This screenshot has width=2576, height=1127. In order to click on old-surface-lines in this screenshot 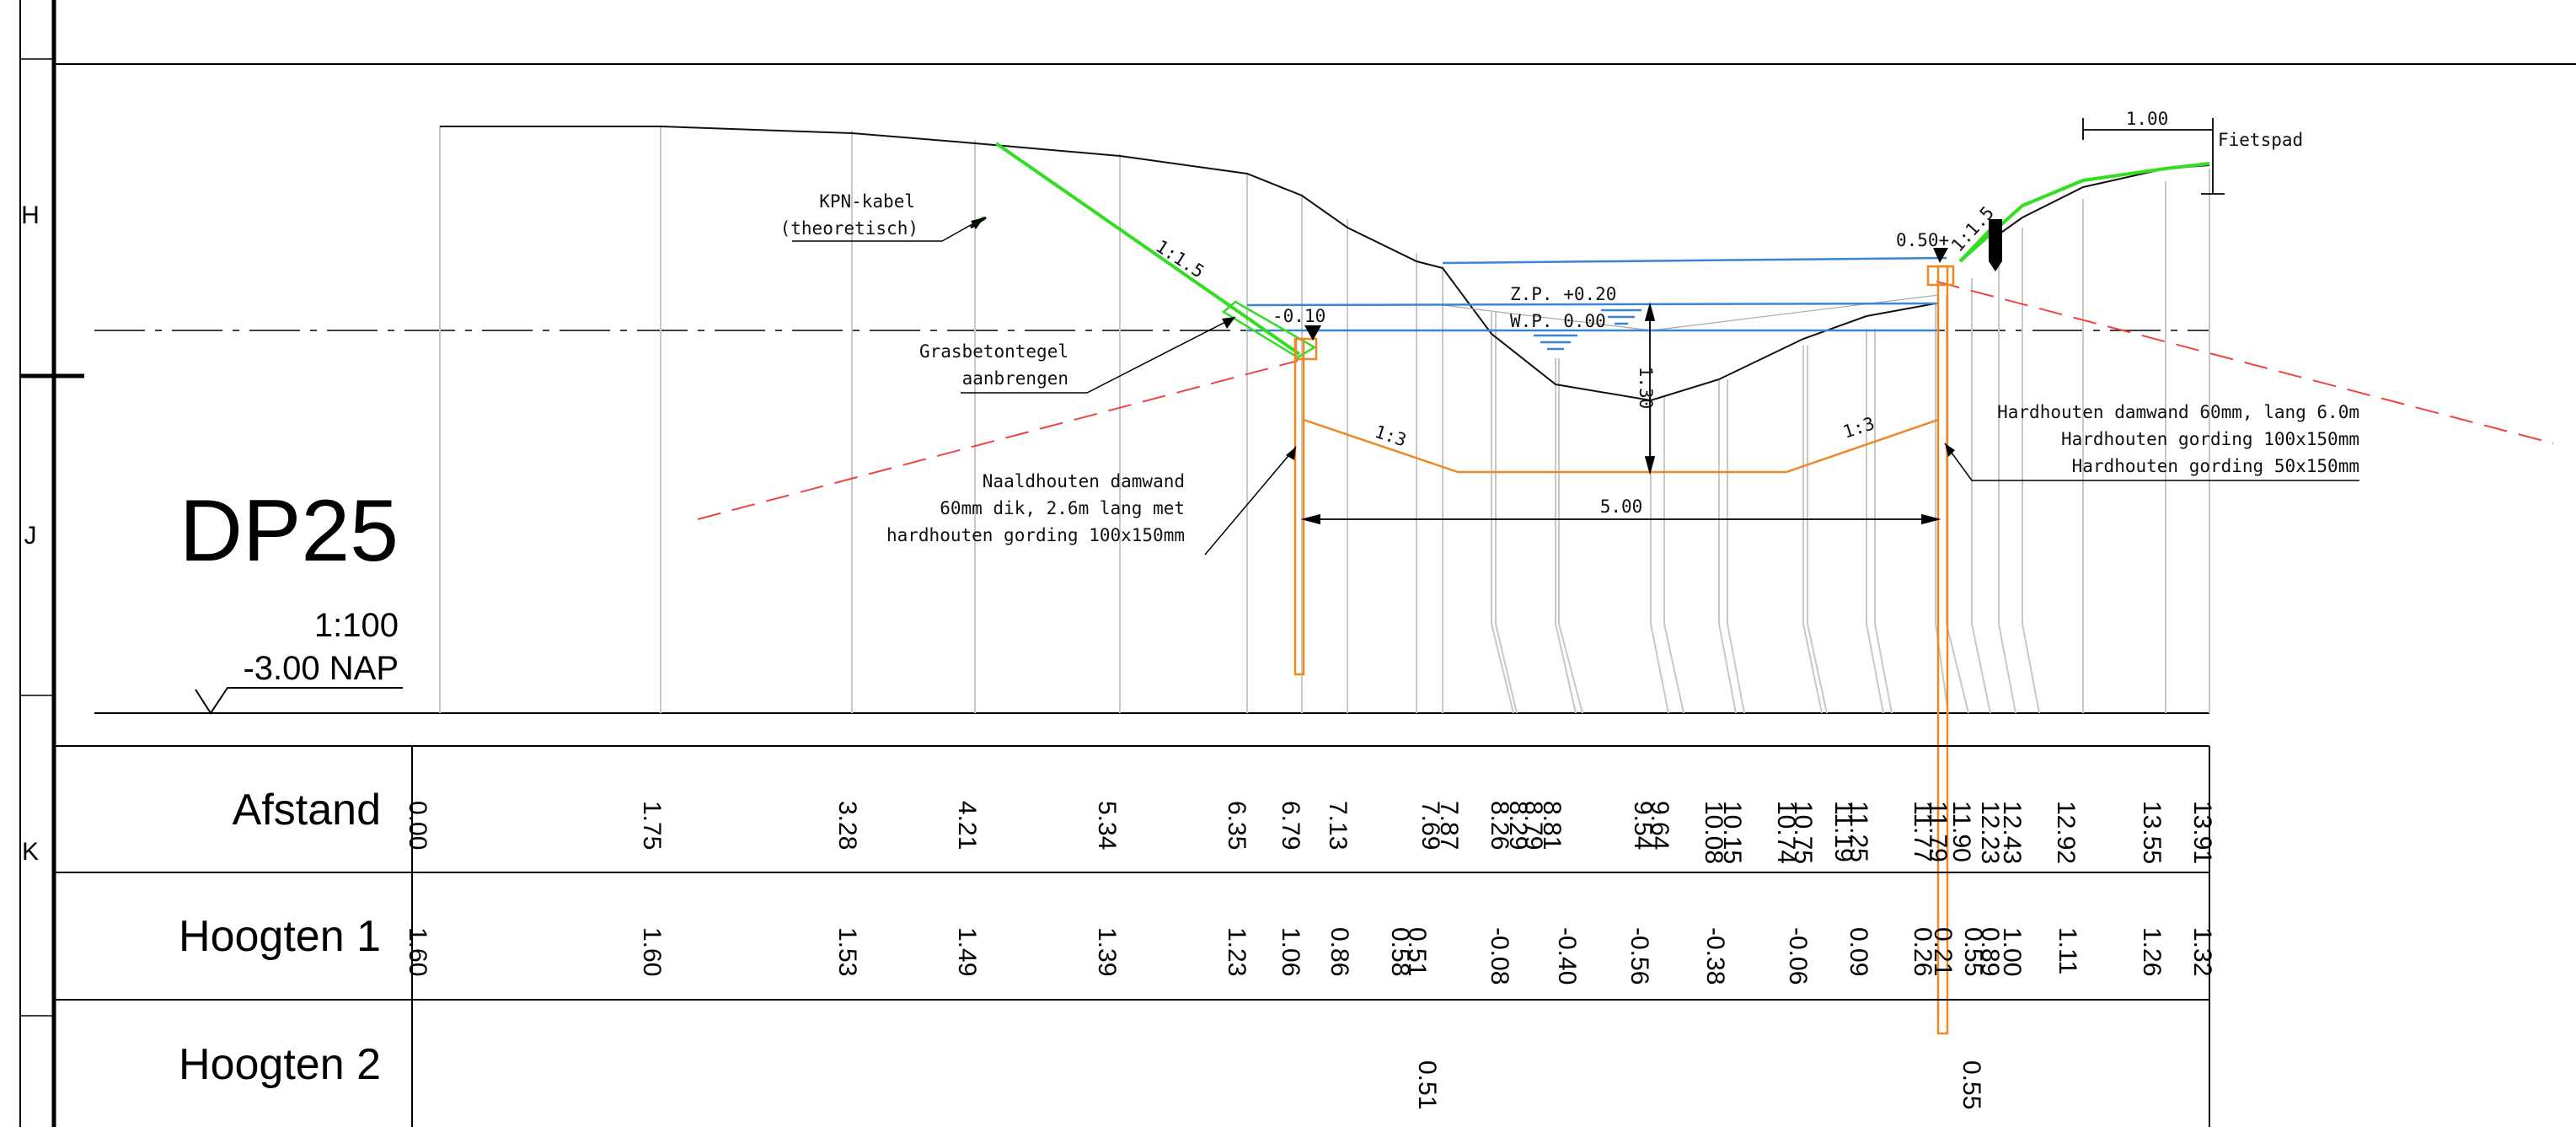, I will do `click(1690, 312)`.